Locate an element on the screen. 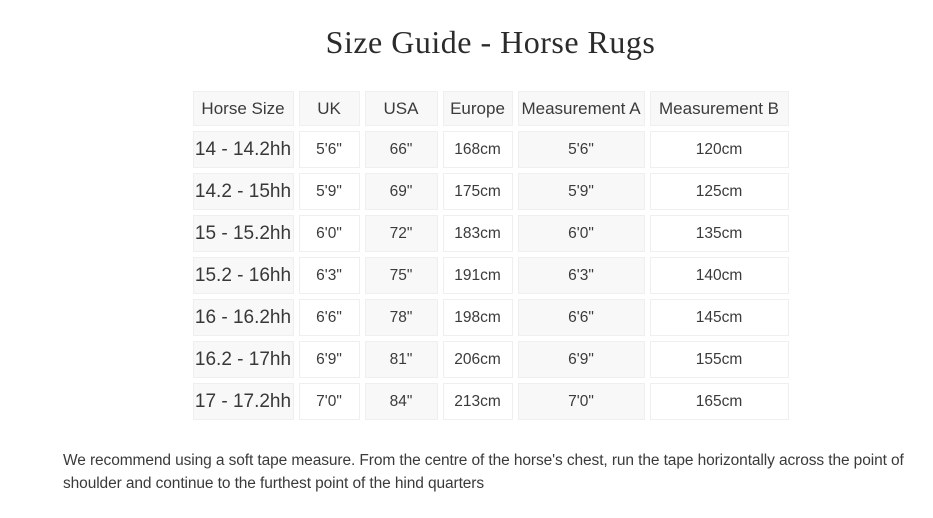  cell-europe: 213cm is located at coordinates (477, 401).